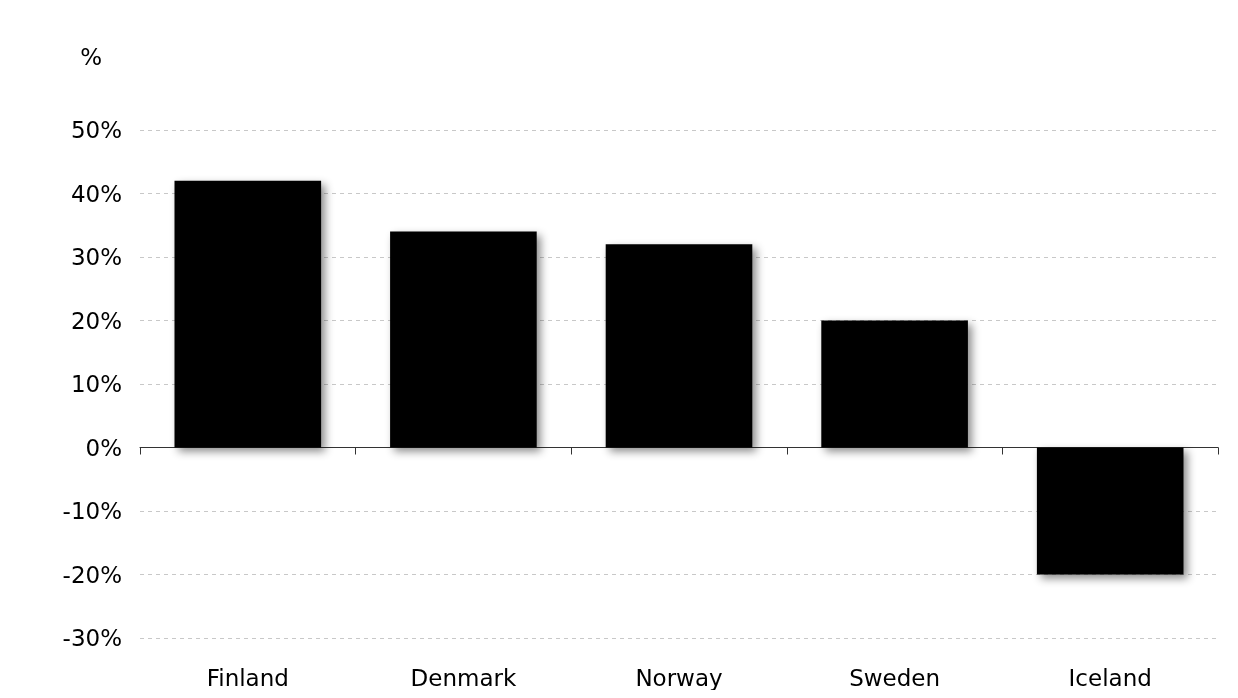 The image size is (1238, 698). Describe the element at coordinates (103, 447) in the screenshot. I see `y-tick-label: 0%` at that location.